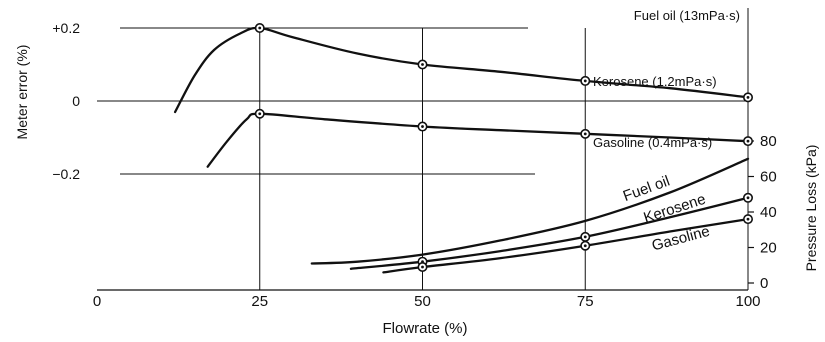 The height and width of the screenshot is (342, 825). What do you see at coordinates (681, 239) in the screenshot?
I see `series-label-gasoline: Gasoline` at bounding box center [681, 239].